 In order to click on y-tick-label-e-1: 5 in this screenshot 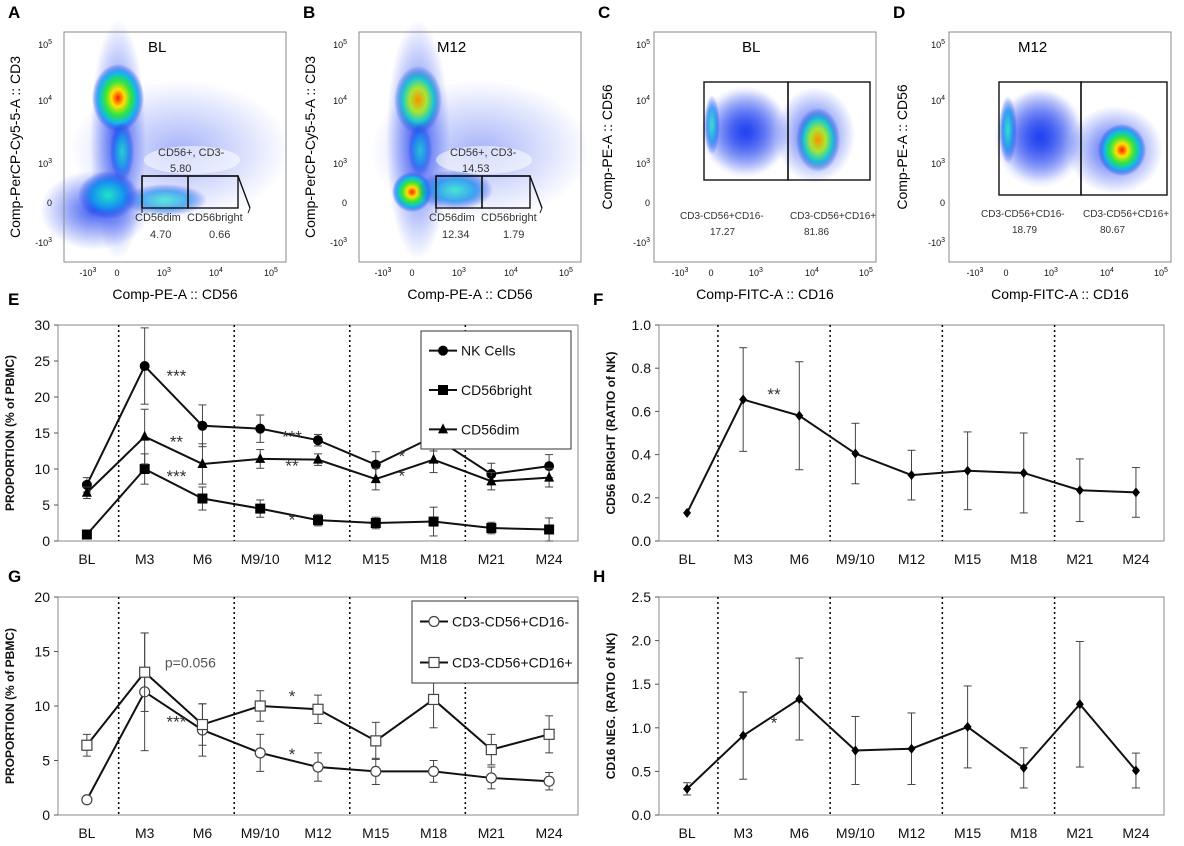, I will do `click(46, 505)`.